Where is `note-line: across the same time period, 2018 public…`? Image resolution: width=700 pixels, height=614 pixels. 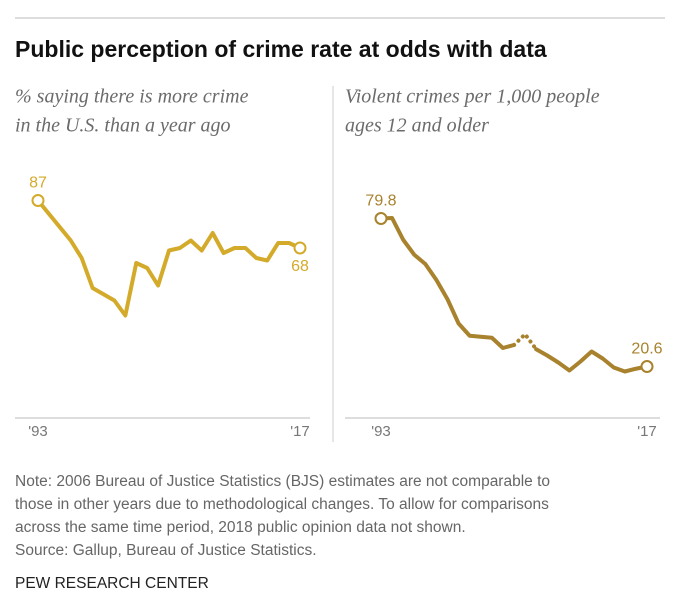
note-line: across the same time period, 2018 public… is located at coordinates (240, 527).